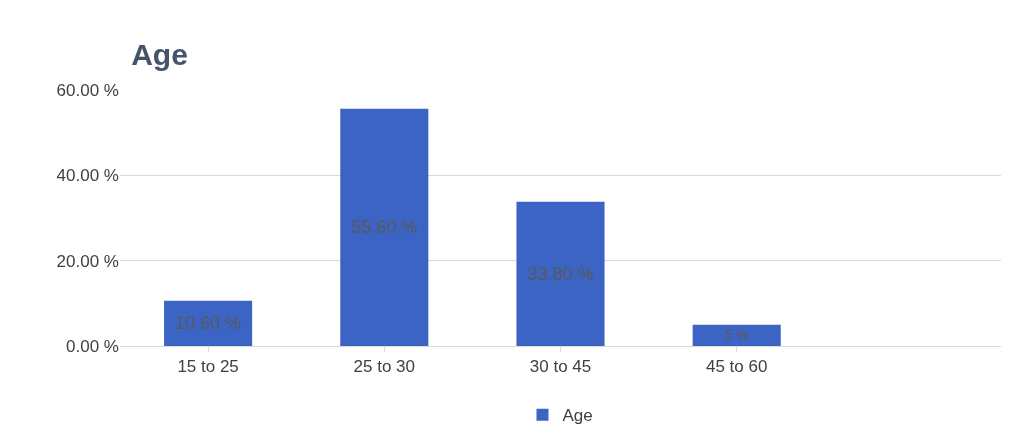 This screenshot has height=441, width=1009. I want to click on data-label: 5 %, so click(736, 335).